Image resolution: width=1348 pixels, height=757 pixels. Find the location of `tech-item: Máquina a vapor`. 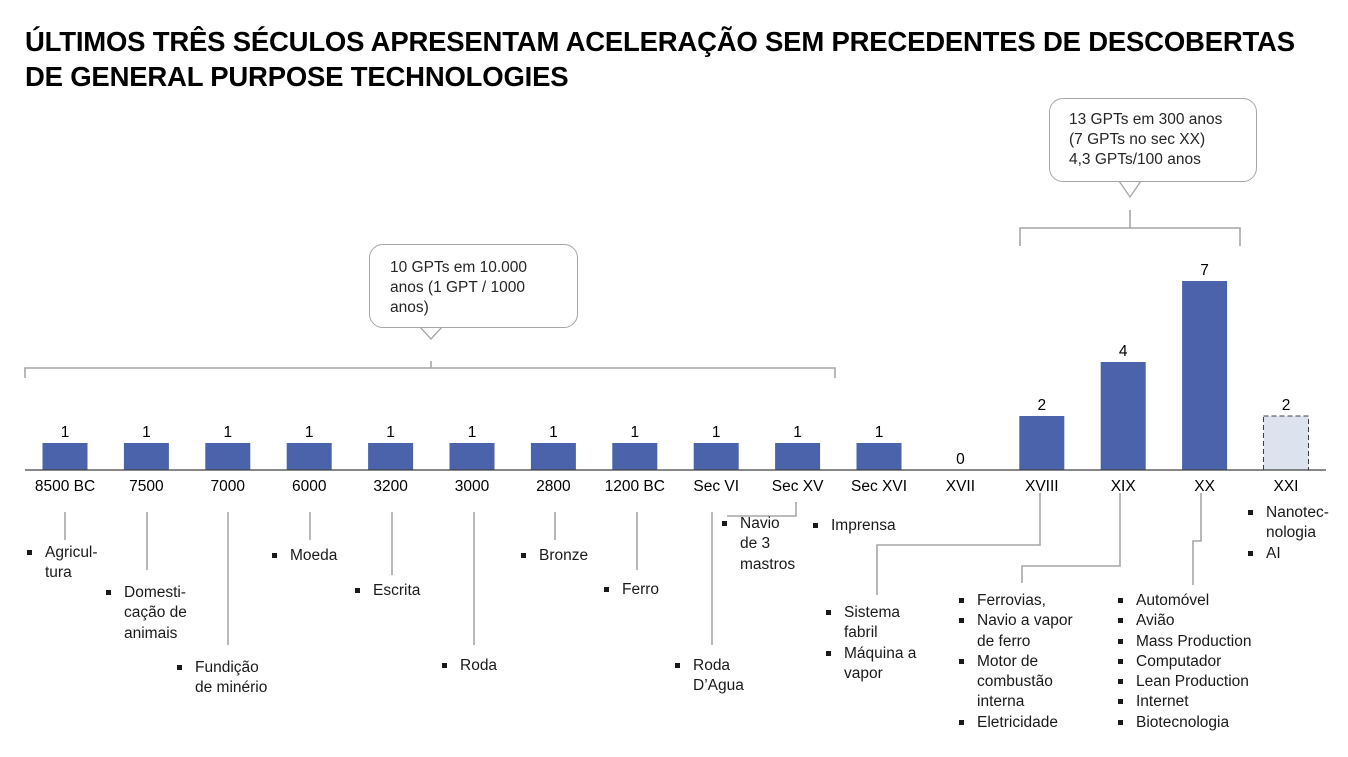

tech-item: Máquina a vapor is located at coordinates (871, 664).